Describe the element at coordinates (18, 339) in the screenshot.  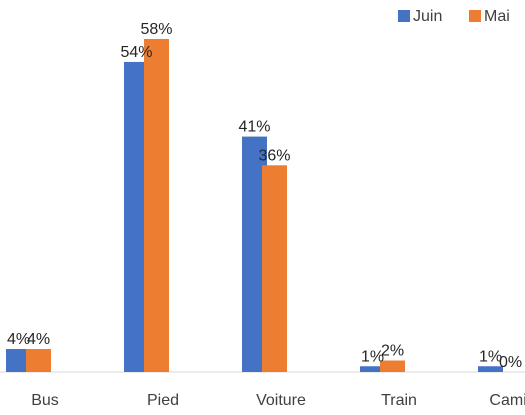
I see `data-label-juin-bus: 4%` at that location.